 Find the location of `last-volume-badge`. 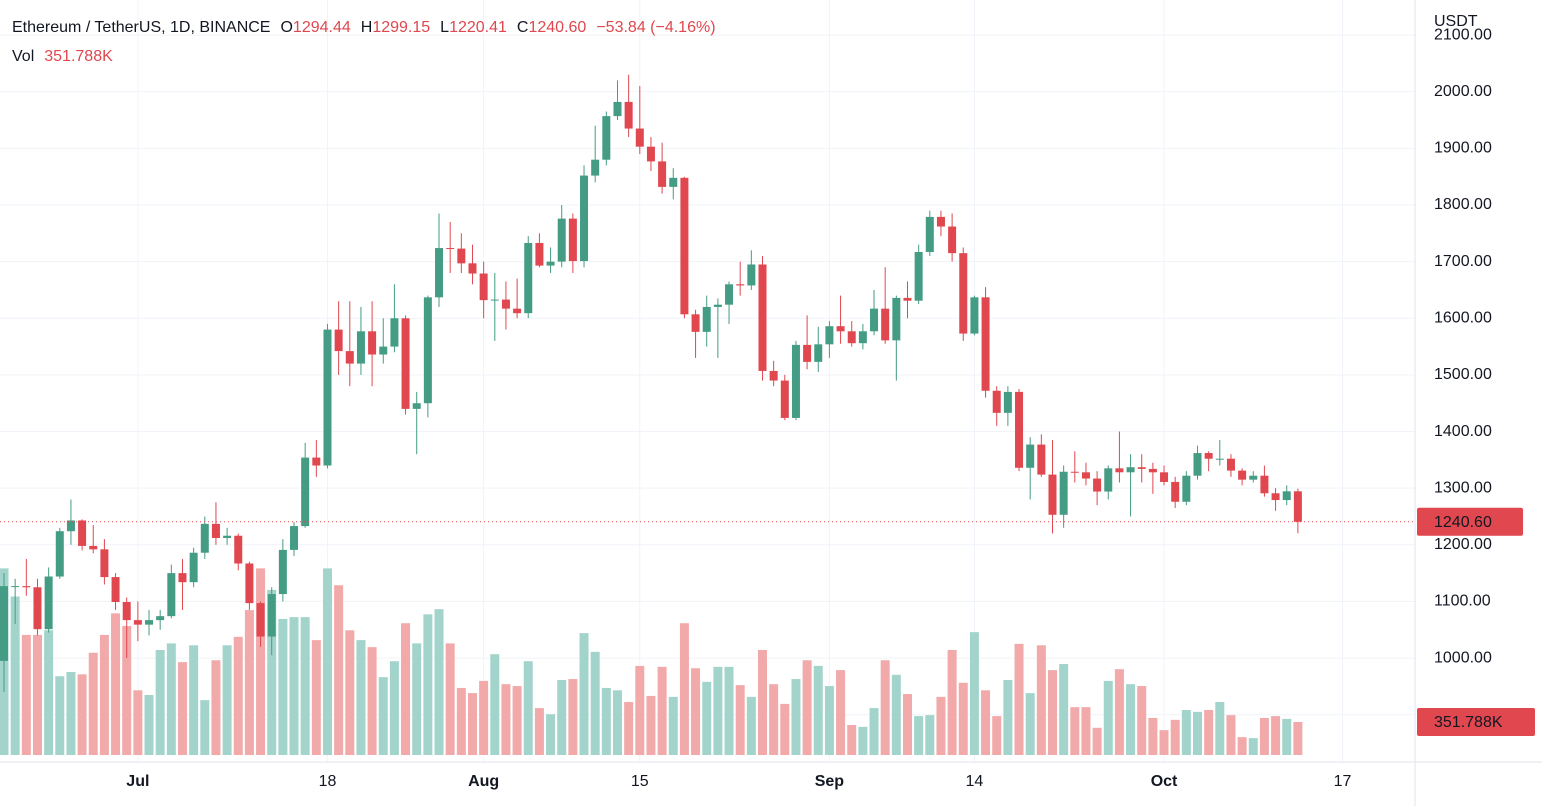

last-volume-badge is located at coordinates (1476, 722).